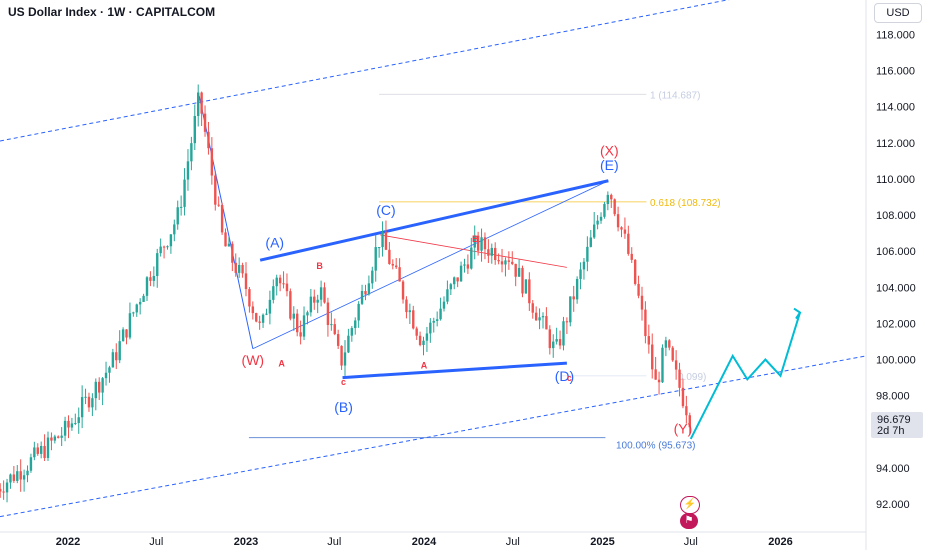 This screenshot has width=932, height=550. Describe the element at coordinates (780, 542) in the screenshot. I see `x-tick-label: 2026` at that location.